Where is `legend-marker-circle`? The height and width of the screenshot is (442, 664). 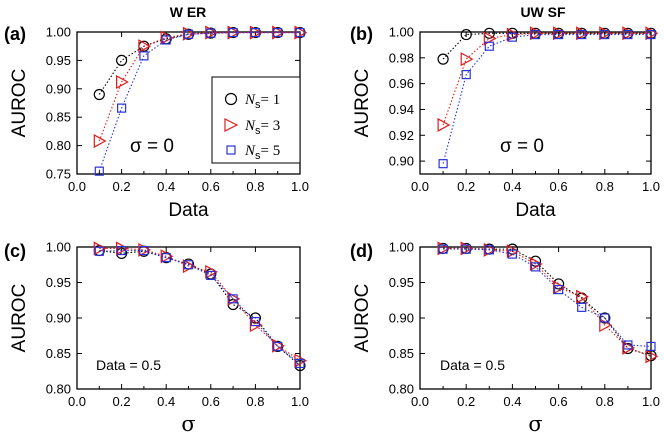
legend-marker-circle is located at coordinates (231, 99).